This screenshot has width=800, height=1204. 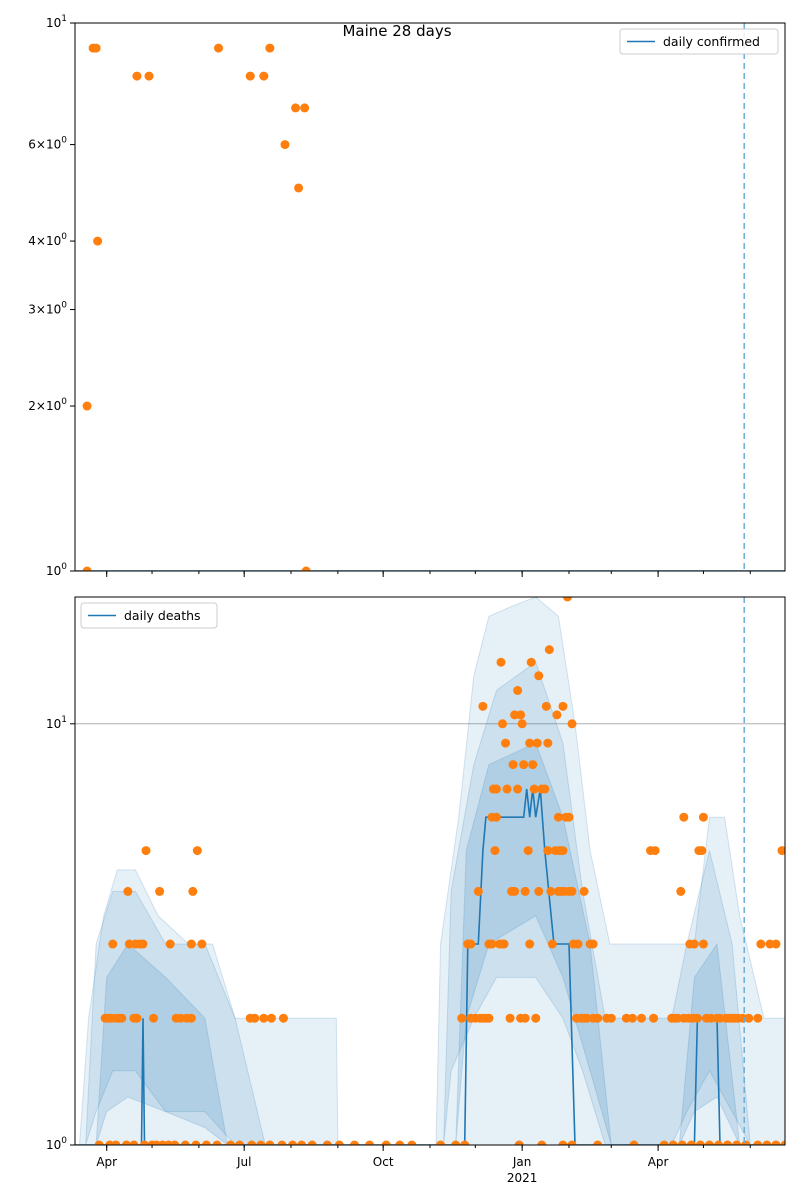 I want to click on y-tick-label: 10¹, so click(x=56, y=723).